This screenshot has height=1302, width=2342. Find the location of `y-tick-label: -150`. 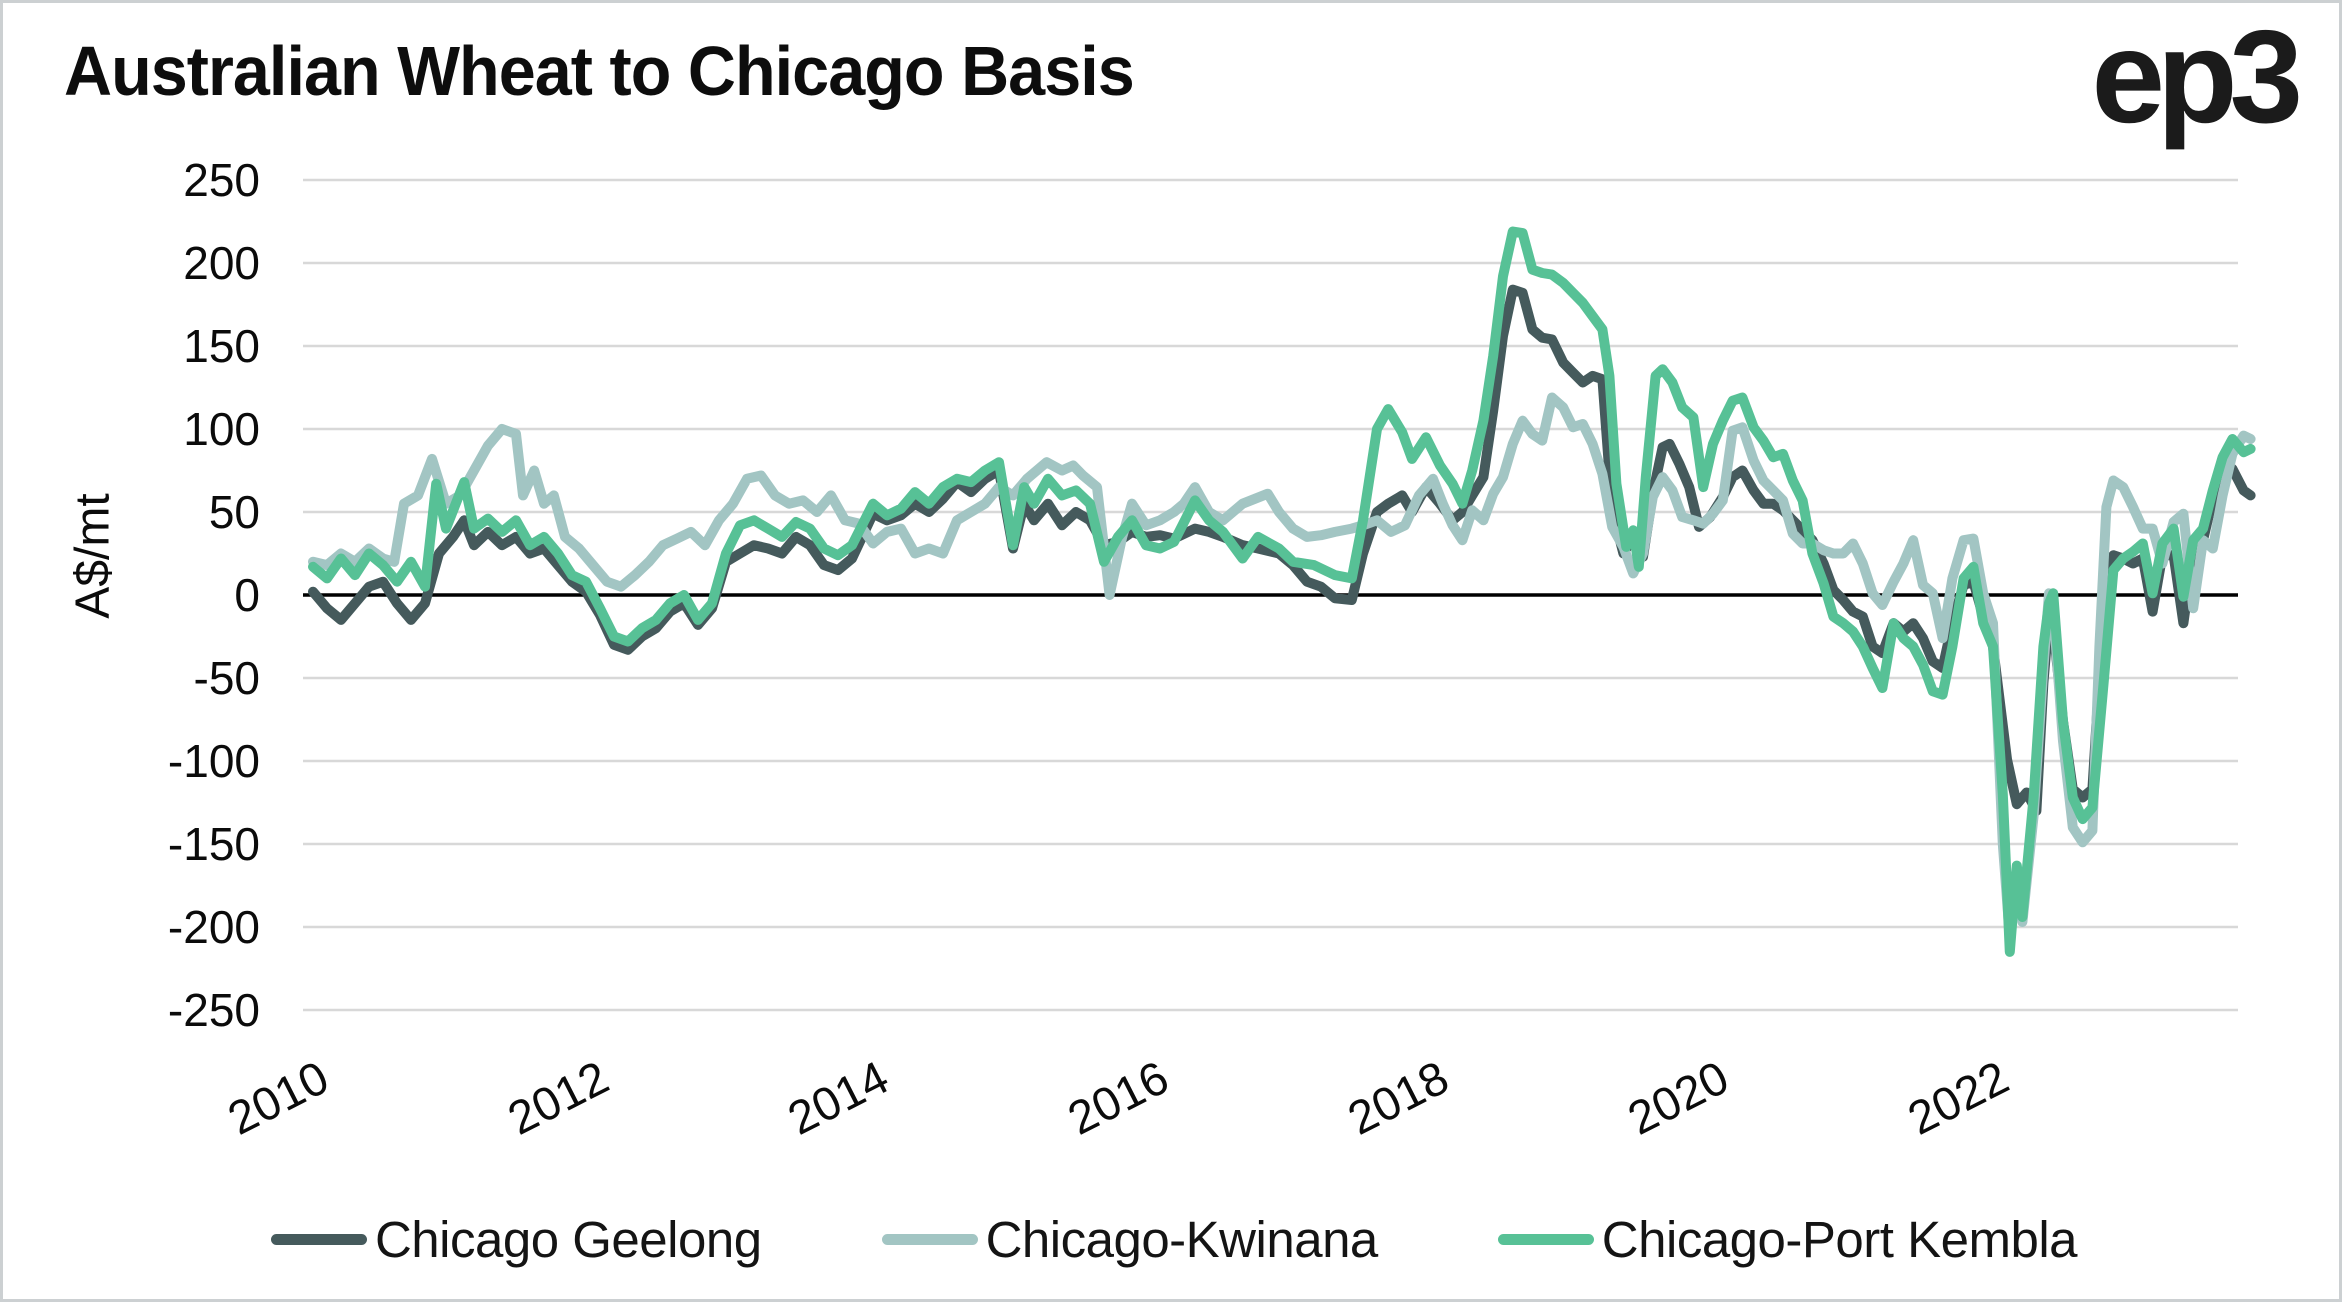

y-tick-label: -150 is located at coordinates (213, 844).